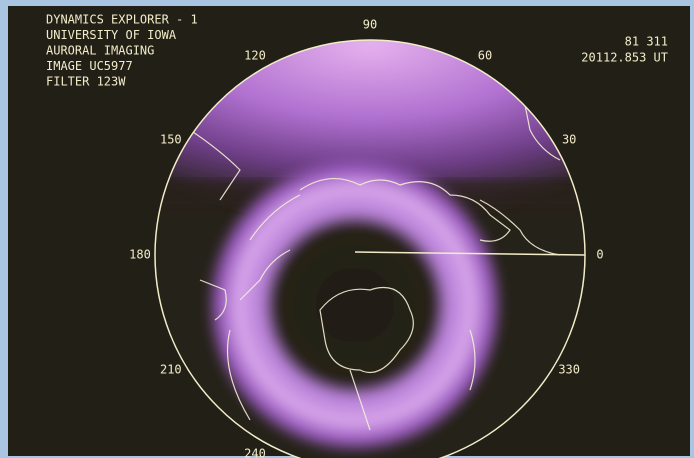 The height and width of the screenshot is (458, 694). Describe the element at coordinates (255, 55) in the screenshot. I see `longitude-label: 120` at that location.